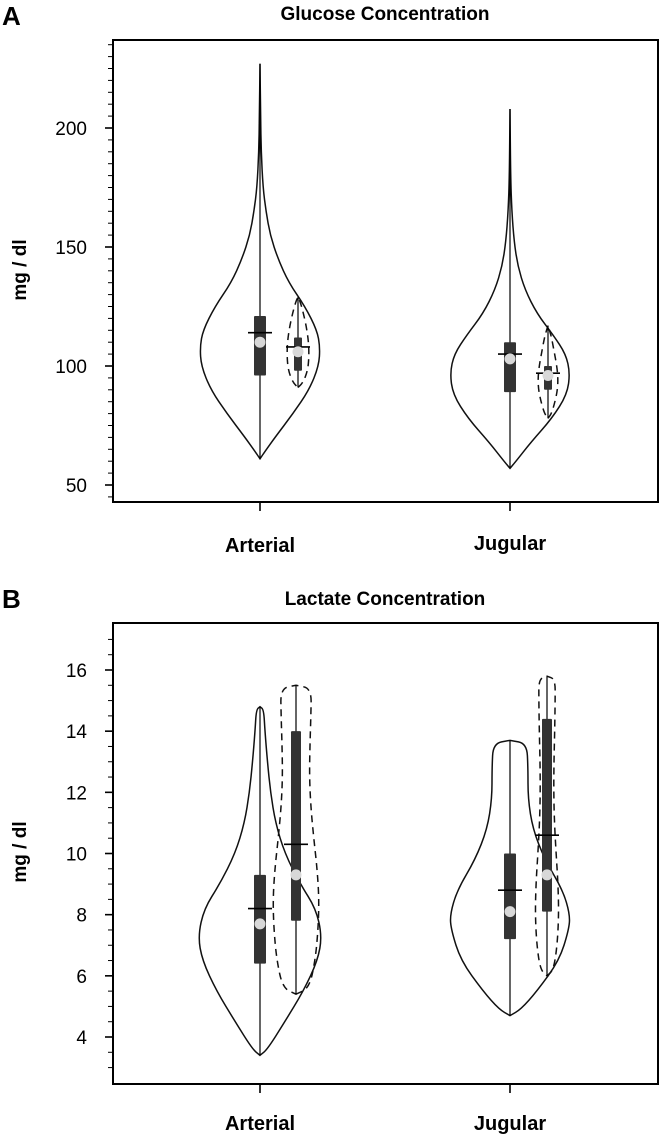 The height and width of the screenshot is (1140, 660). Describe the element at coordinates (76, 486) in the screenshot. I see `y-tick-label: 50` at that location.